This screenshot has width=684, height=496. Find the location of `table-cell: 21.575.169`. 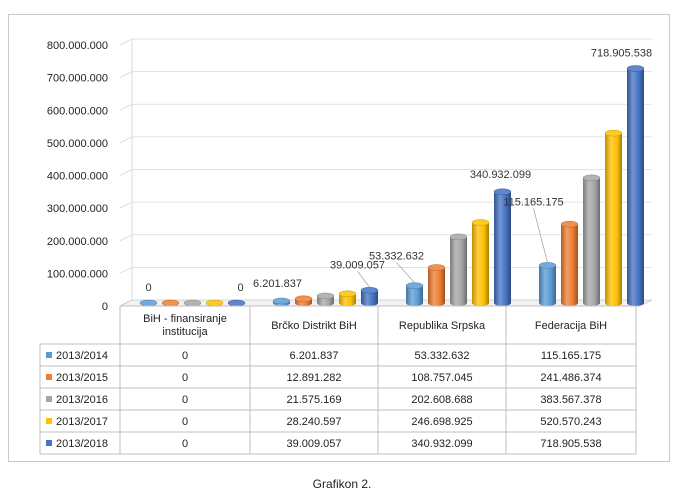

table-cell: 21.575.169 is located at coordinates (313, 400).